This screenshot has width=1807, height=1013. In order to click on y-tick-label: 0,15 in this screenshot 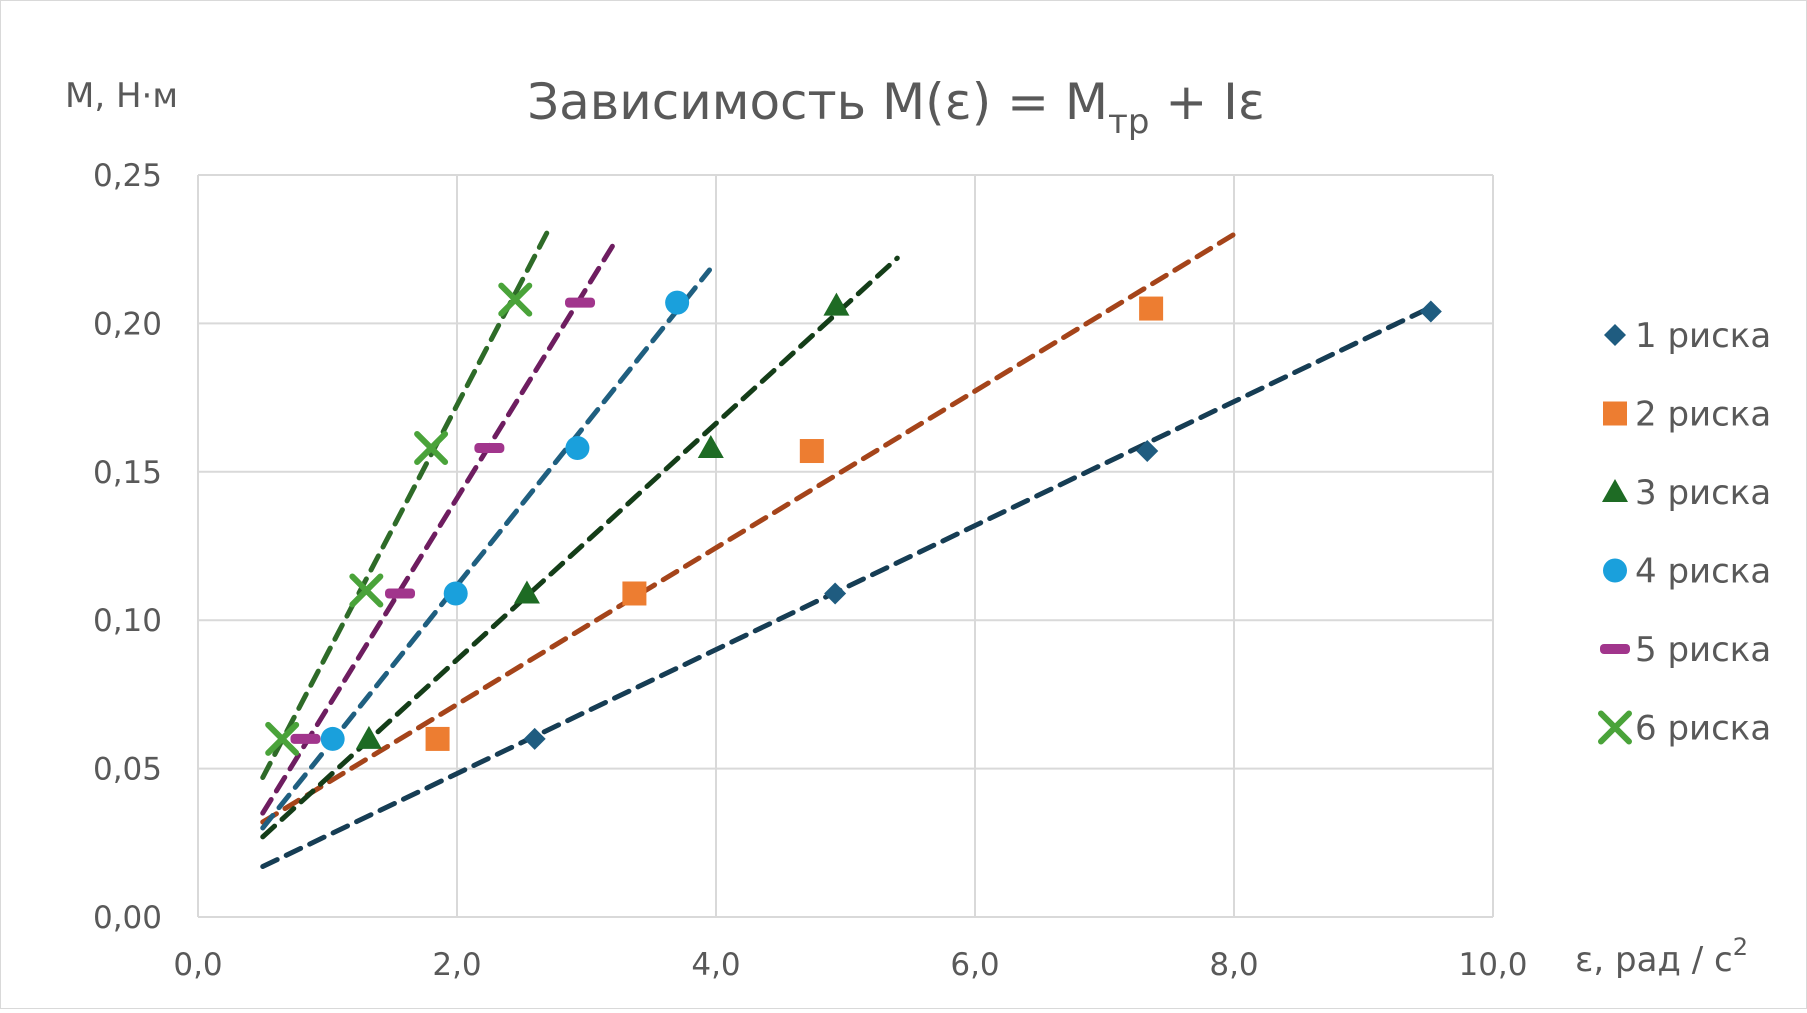, I will do `click(127, 473)`.